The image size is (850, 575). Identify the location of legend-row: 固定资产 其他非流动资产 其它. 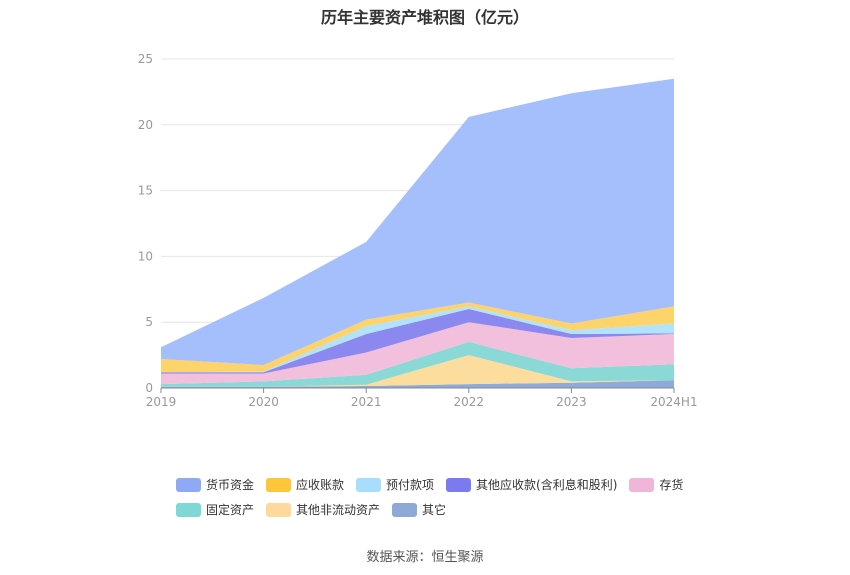
(436, 509).